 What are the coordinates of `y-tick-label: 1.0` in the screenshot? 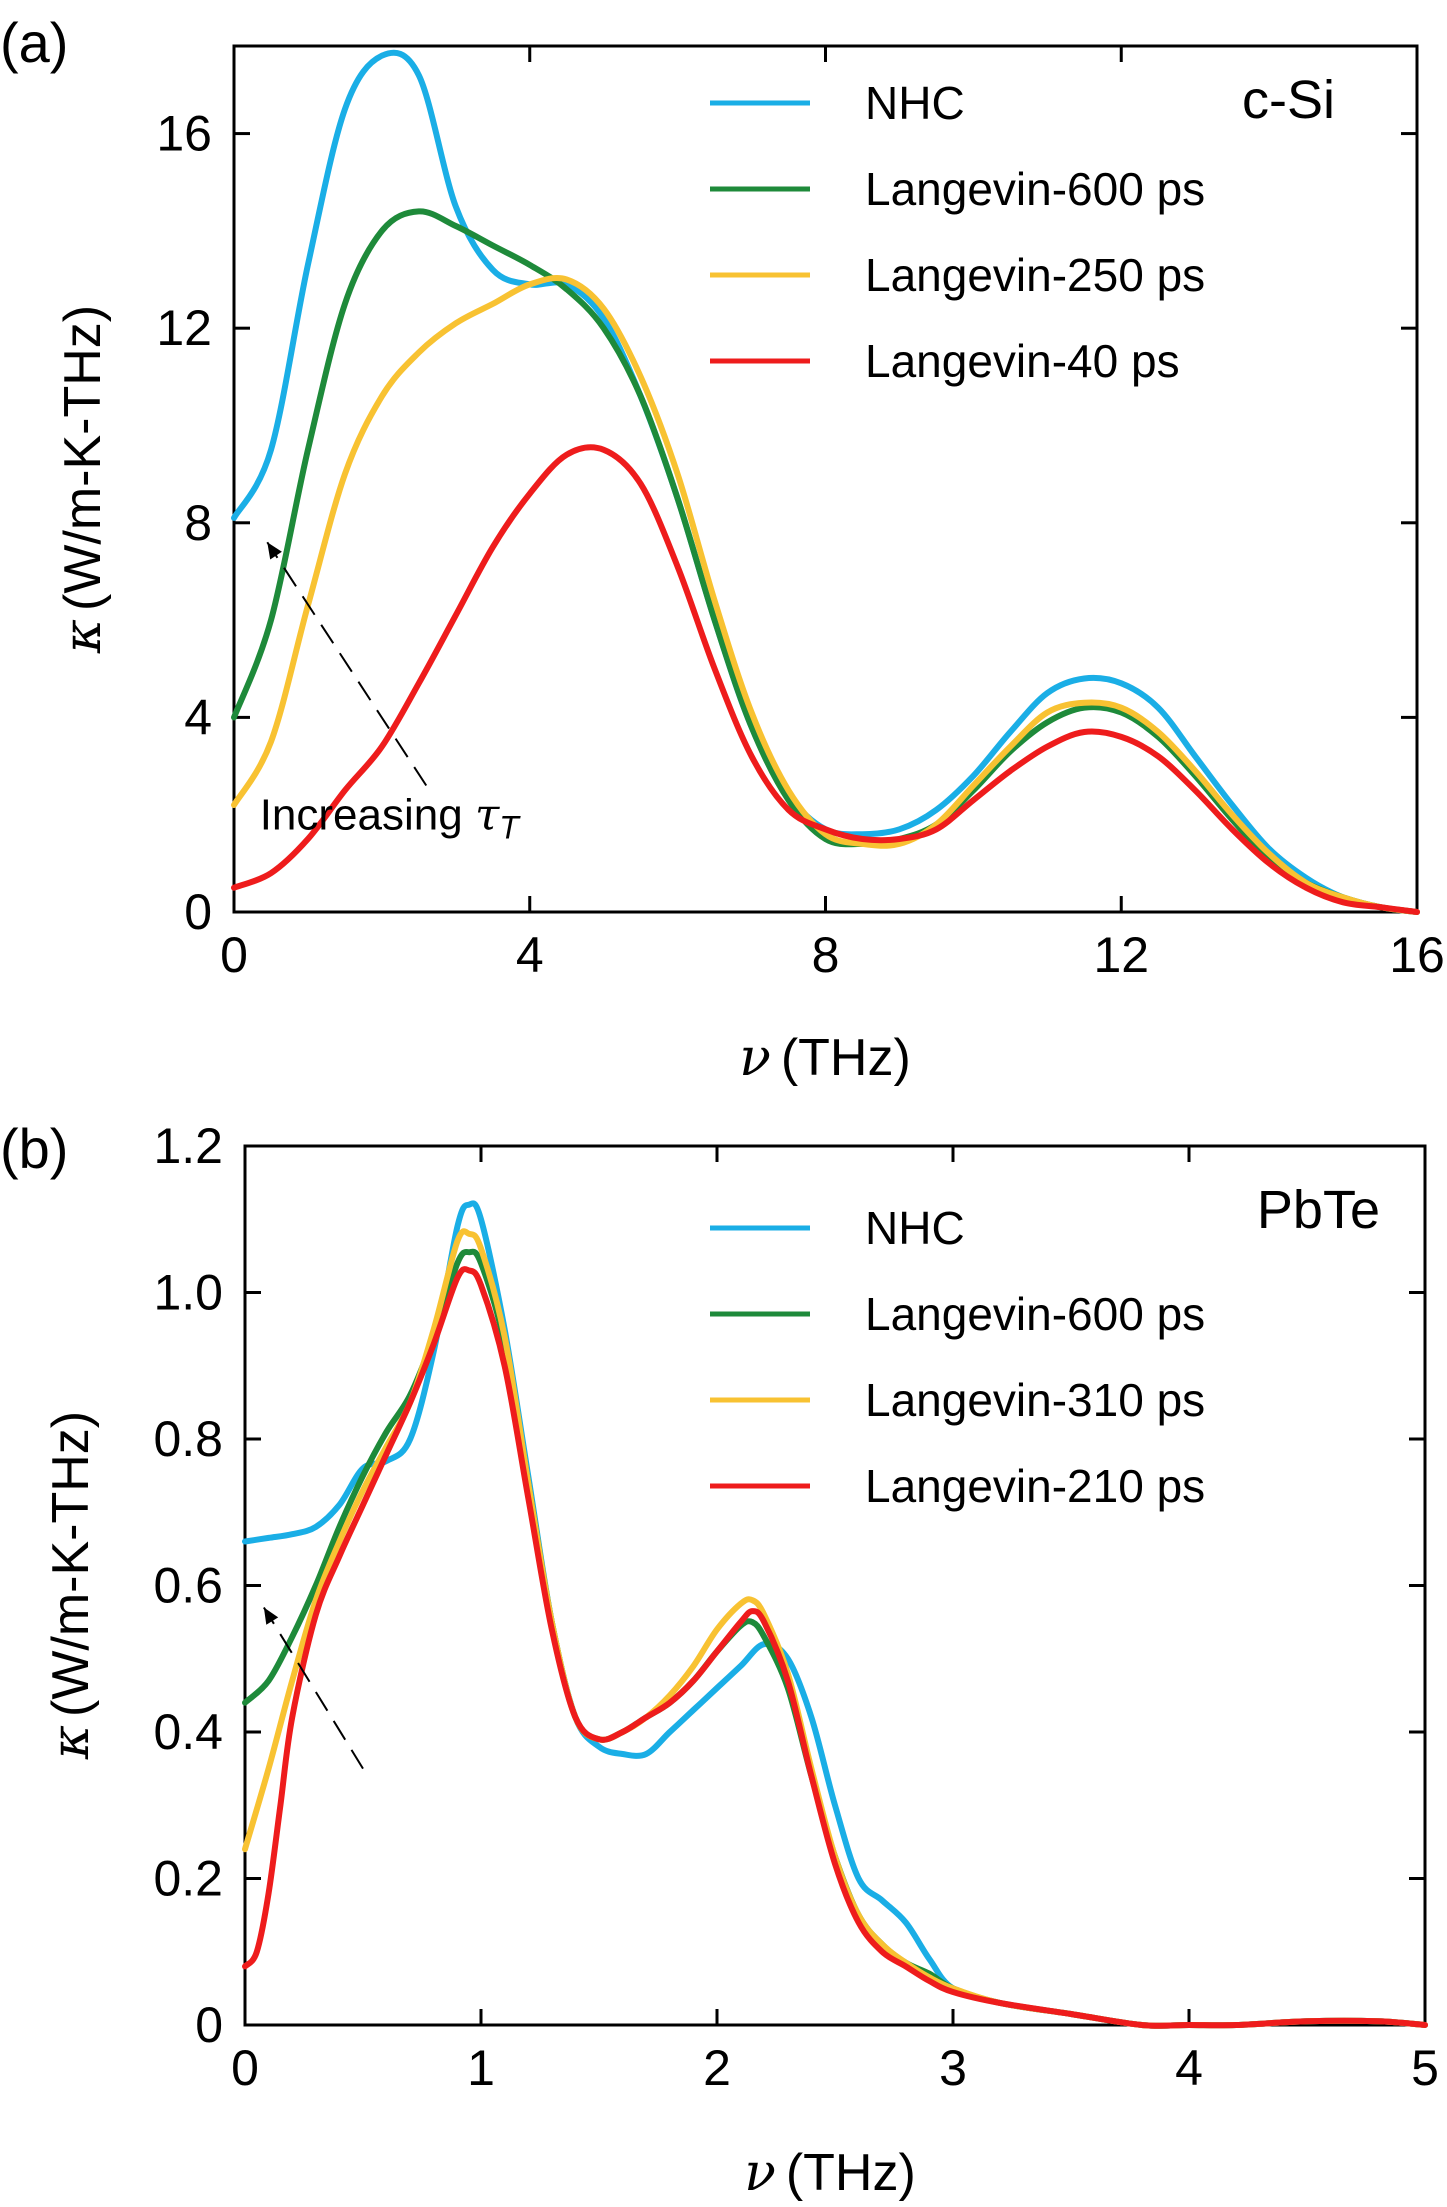 It's located at (188, 1293).